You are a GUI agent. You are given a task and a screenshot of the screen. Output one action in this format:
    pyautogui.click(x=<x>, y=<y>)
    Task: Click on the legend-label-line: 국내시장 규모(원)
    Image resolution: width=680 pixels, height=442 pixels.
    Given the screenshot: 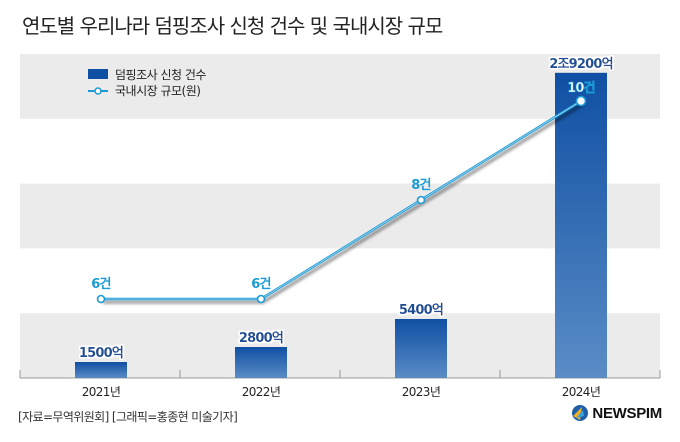 What is the action you would take?
    pyautogui.click(x=157, y=91)
    